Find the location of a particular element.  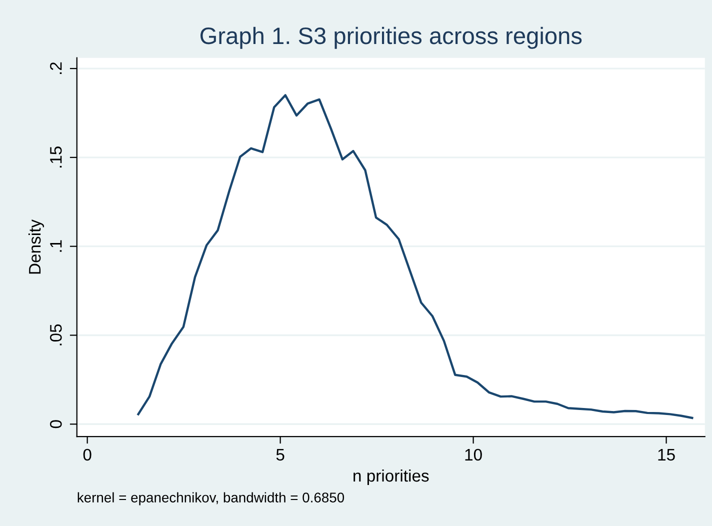

chart-title: Graph 1. S3 priorities across regions is located at coordinates (391, 37).